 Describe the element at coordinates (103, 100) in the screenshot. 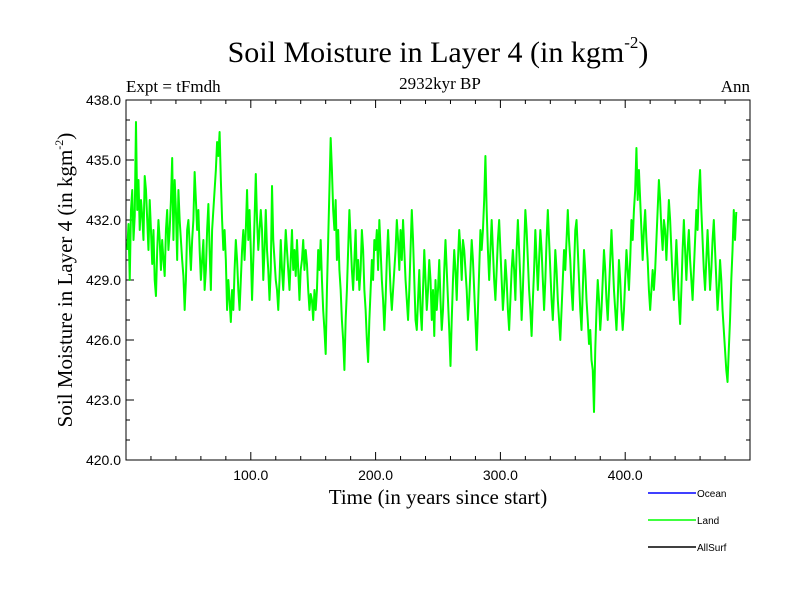

I see `y-tick-label: 438.0` at that location.